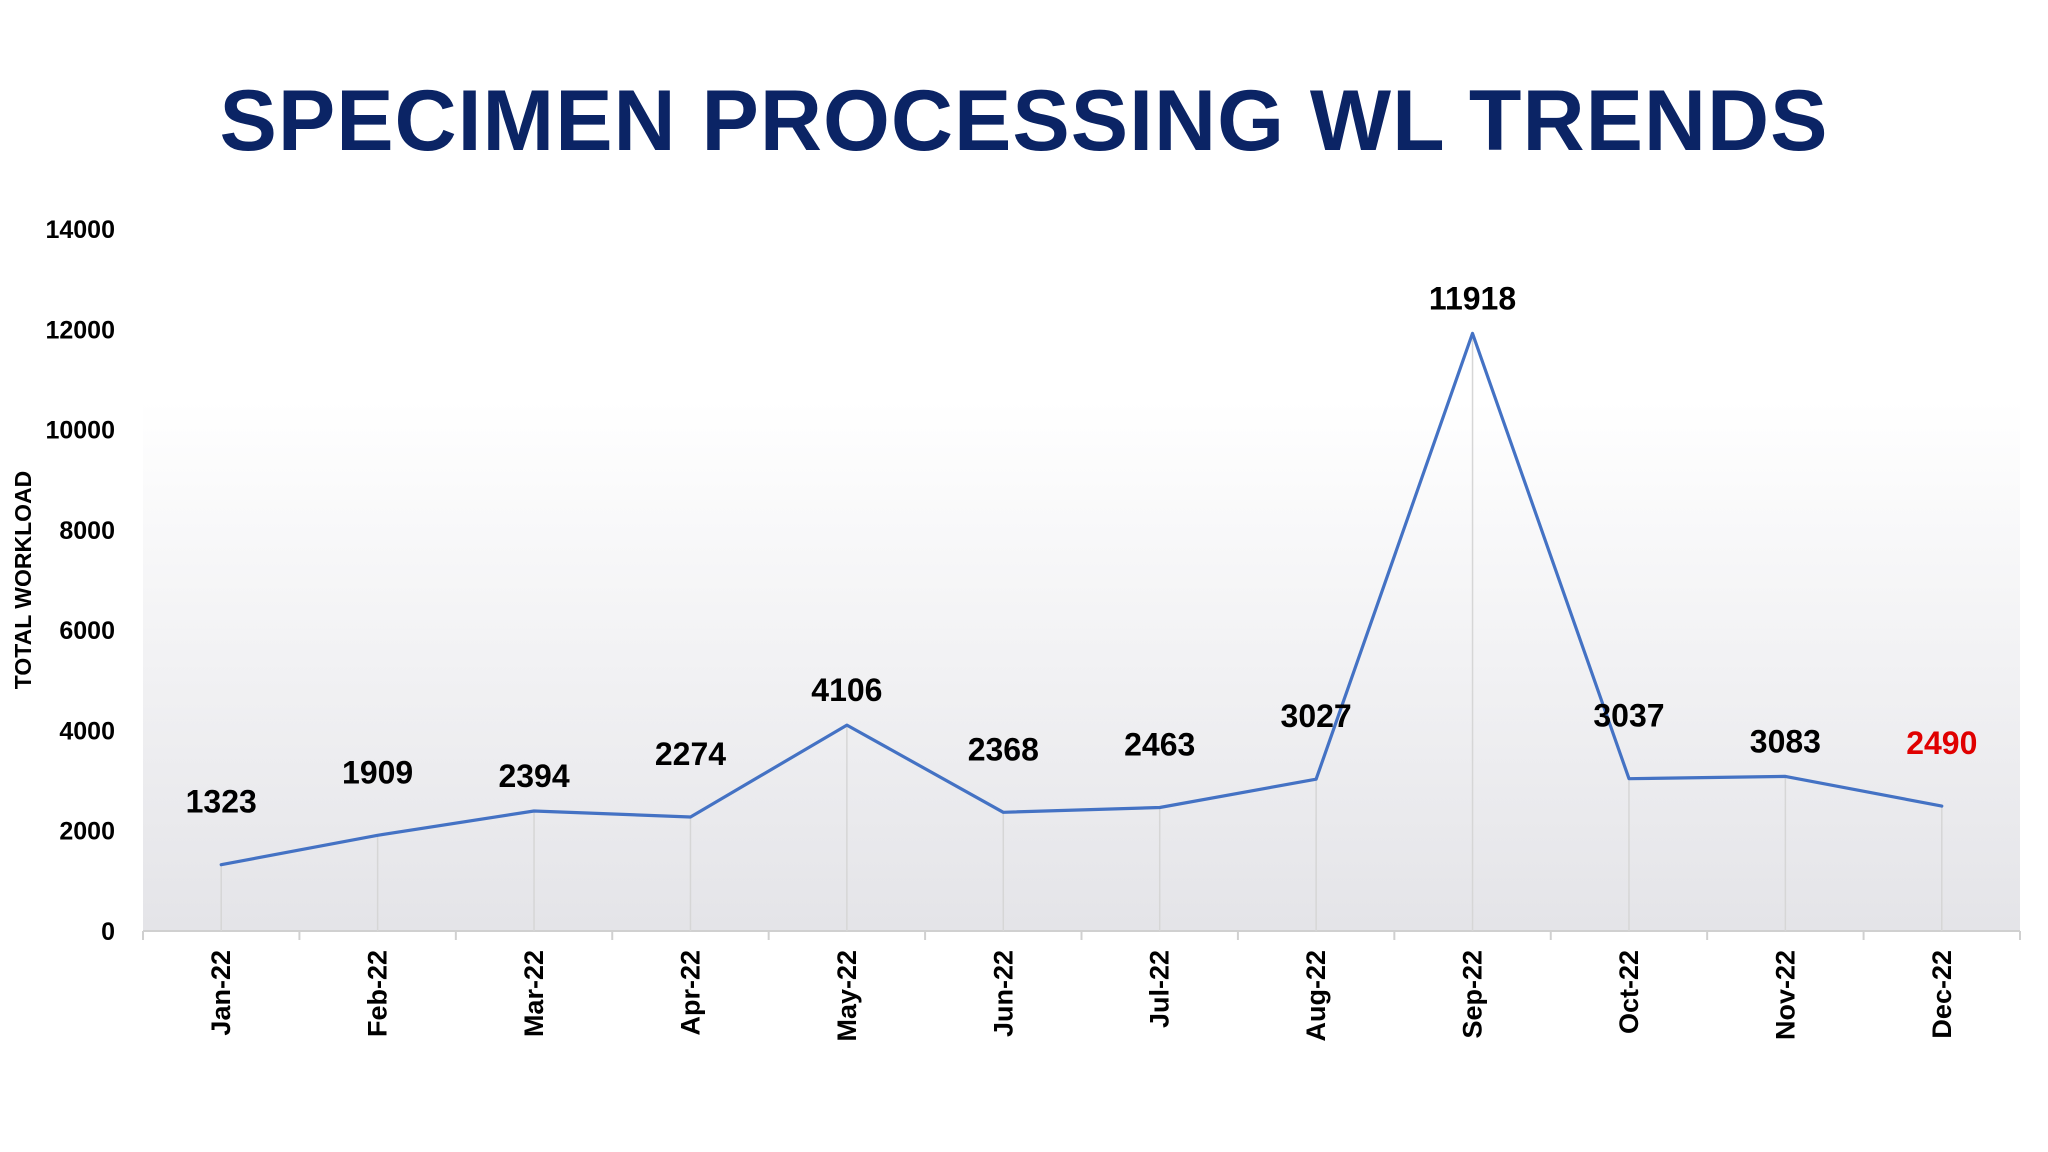  What do you see at coordinates (87, 631) in the screenshot?
I see `y-tick-label: 6000` at bounding box center [87, 631].